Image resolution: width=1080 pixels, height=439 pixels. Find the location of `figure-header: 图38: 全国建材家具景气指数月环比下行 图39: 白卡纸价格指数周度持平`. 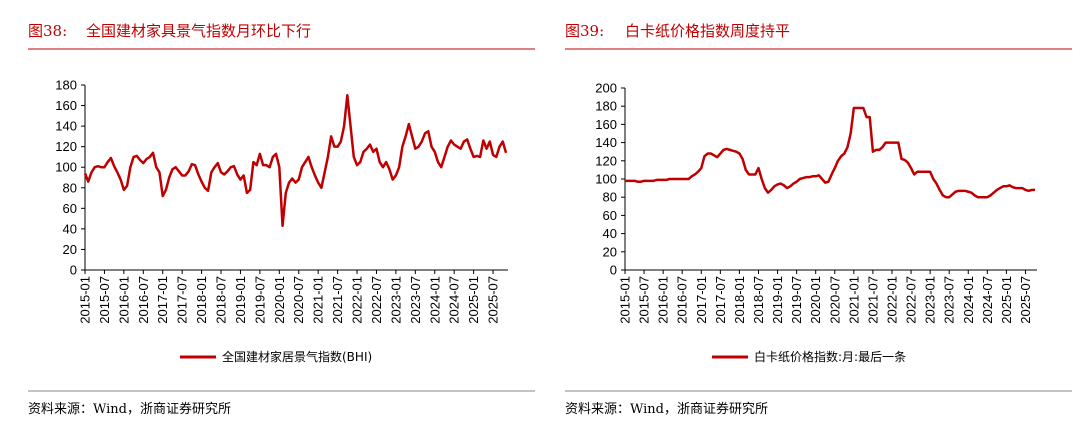

figure-header: 图38: 全国建材家具景气指数月环比下行 图39: 白卡纸价格指数周度持平 is located at coordinates (550, 36).